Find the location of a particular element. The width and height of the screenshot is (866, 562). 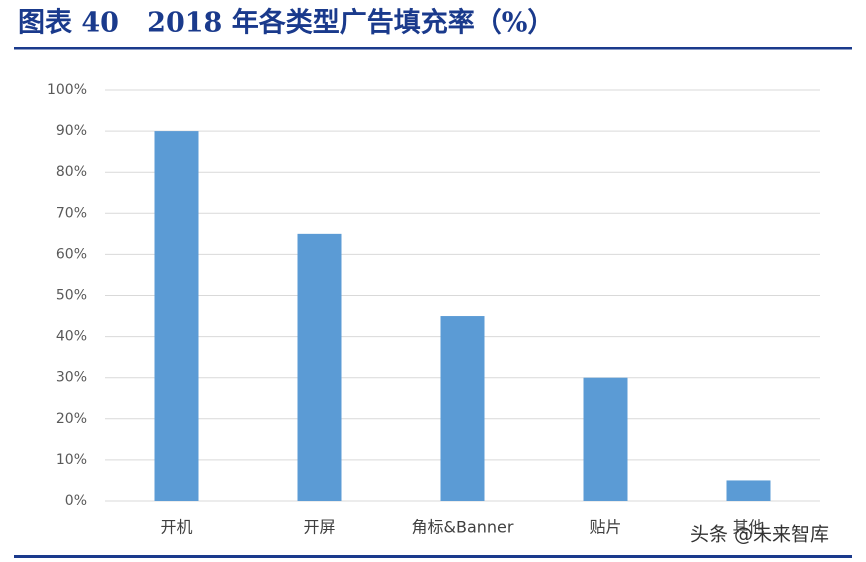

x-tick-label: 开屏 is located at coordinates (319, 527).